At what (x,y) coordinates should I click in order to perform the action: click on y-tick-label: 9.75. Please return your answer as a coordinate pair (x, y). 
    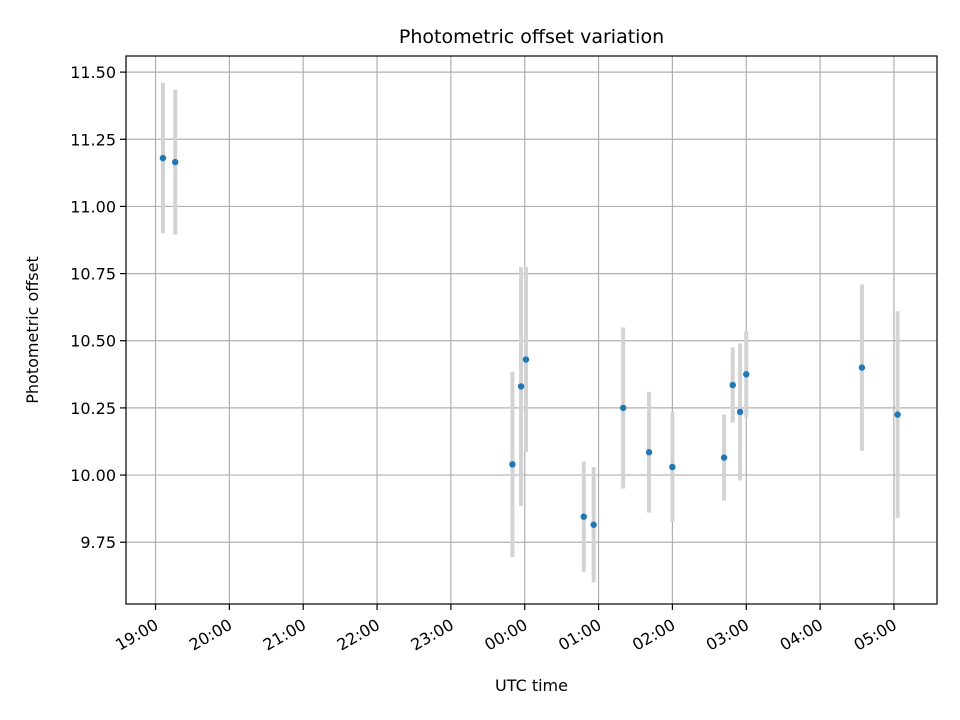
    Looking at the image, I should click on (98, 542).